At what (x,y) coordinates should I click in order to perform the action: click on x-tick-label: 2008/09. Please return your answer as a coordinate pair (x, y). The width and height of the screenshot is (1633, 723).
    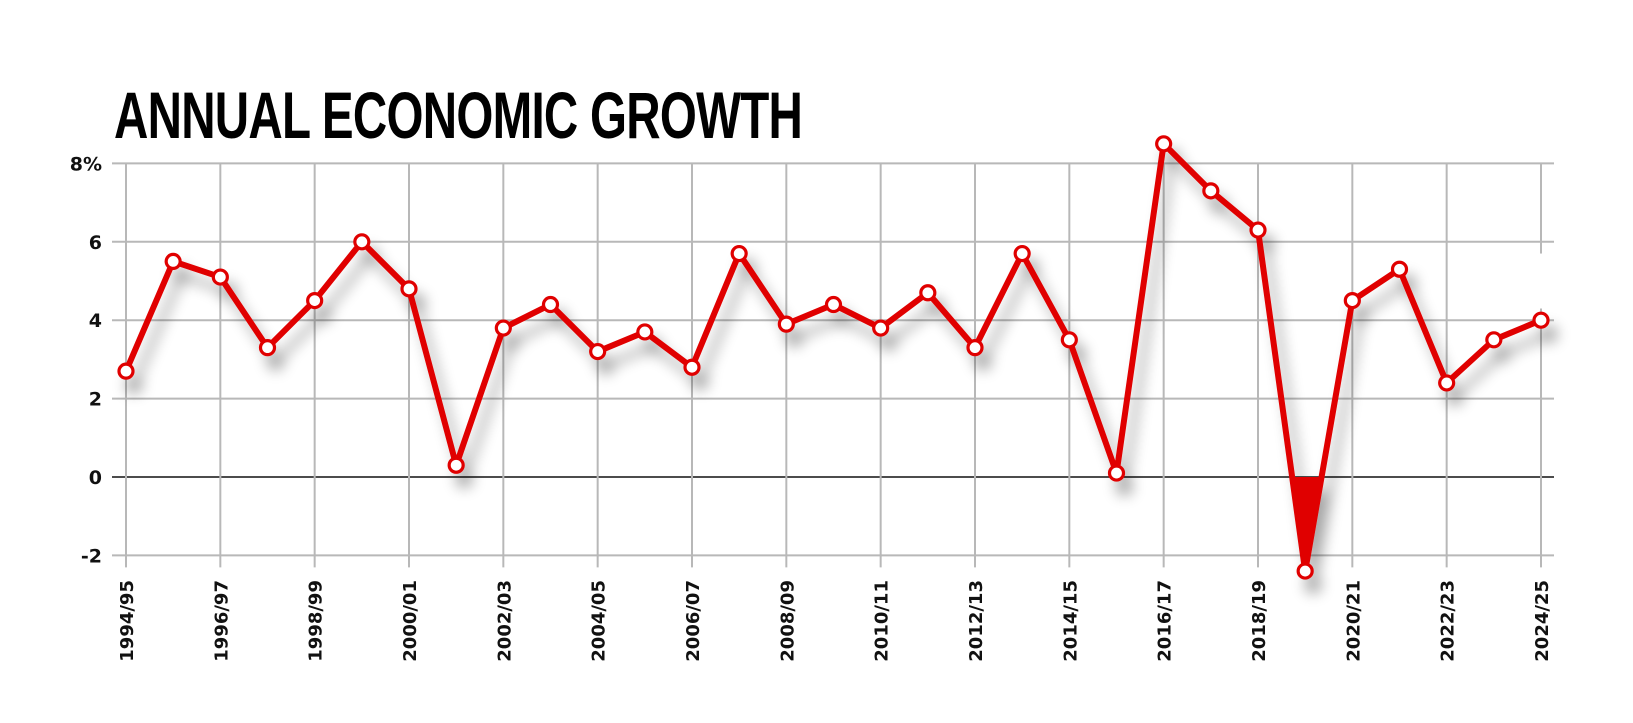
    Looking at the image, I should click on (787, 621).